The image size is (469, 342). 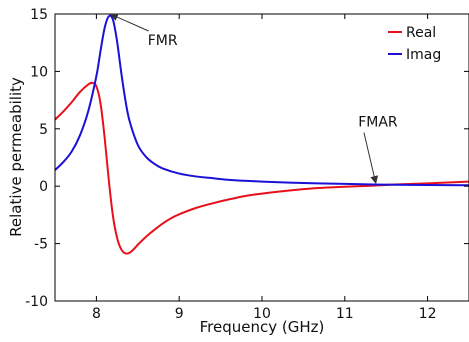 I want to click on x-tick-label: 11, so click(x=345, y=314).